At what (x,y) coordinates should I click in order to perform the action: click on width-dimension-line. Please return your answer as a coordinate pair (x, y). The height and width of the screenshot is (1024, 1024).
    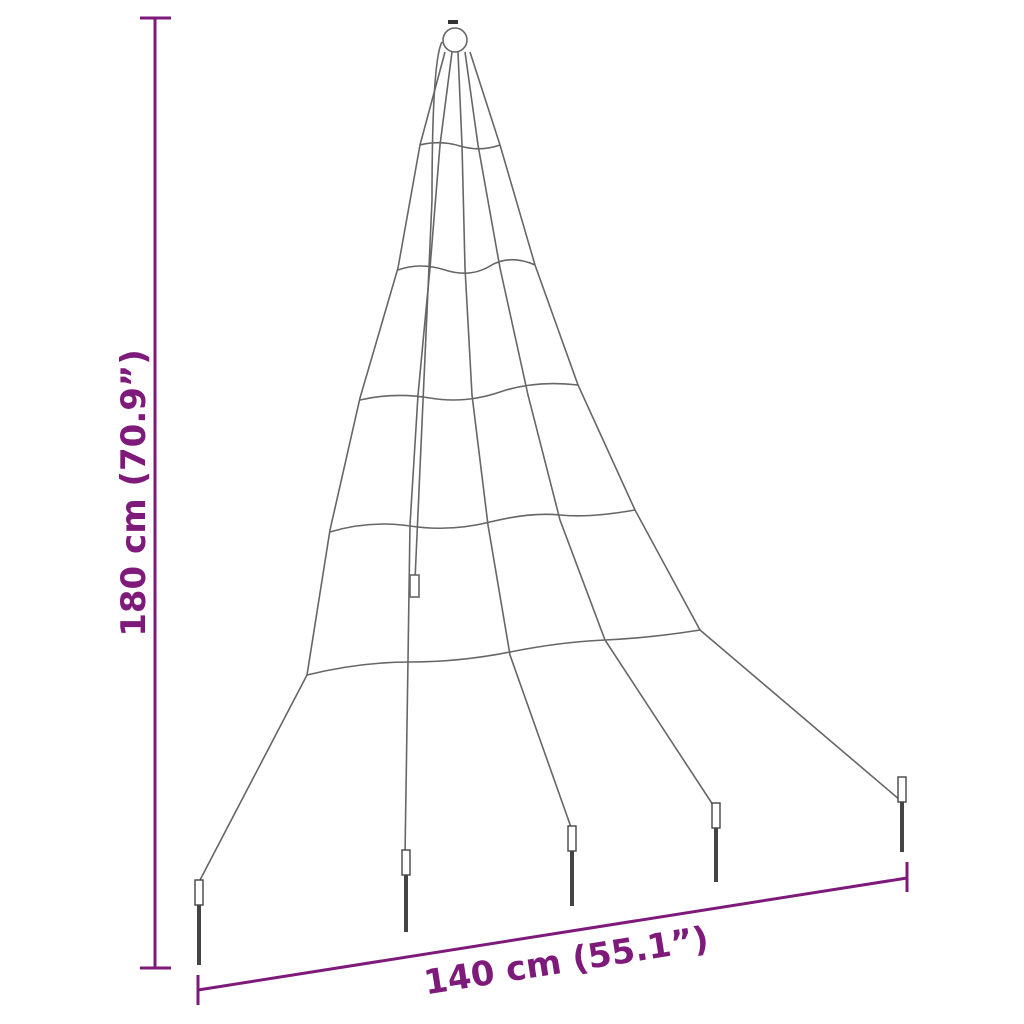
    Looking at the image, I should click on (552, 934).